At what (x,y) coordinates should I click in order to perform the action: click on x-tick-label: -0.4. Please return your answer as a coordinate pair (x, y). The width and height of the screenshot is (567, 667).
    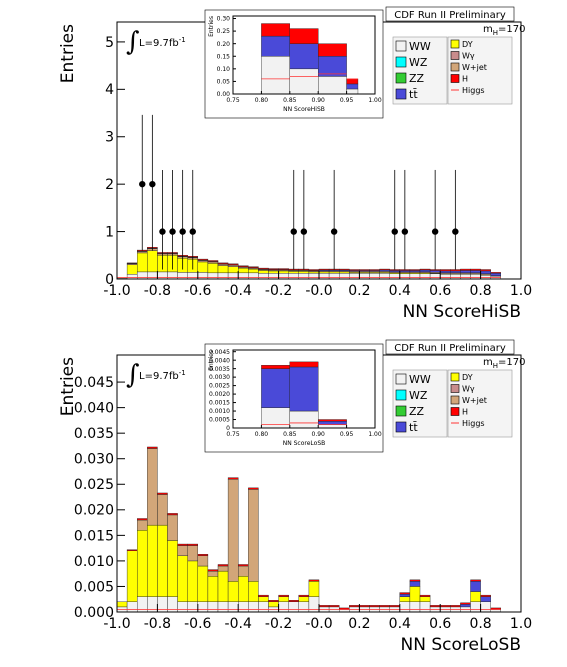
    Looking at the image, I should click on (238, 291).